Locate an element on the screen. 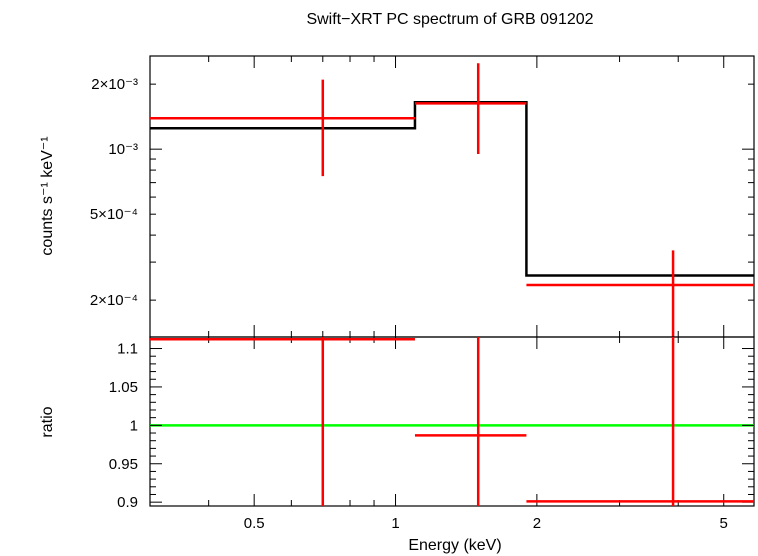 This screenshot has width=758, height=556. x-axis-label: Energy (keV) is located at coordinates (454, 545).